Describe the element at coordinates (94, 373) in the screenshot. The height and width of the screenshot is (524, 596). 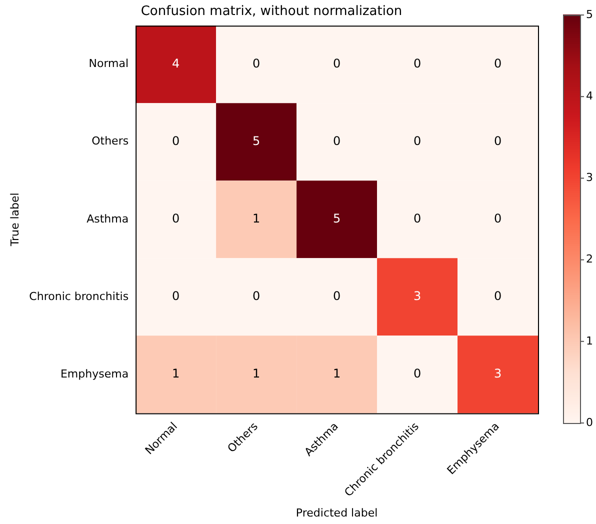
I see `y-tick-label: Emphysema` at that location.